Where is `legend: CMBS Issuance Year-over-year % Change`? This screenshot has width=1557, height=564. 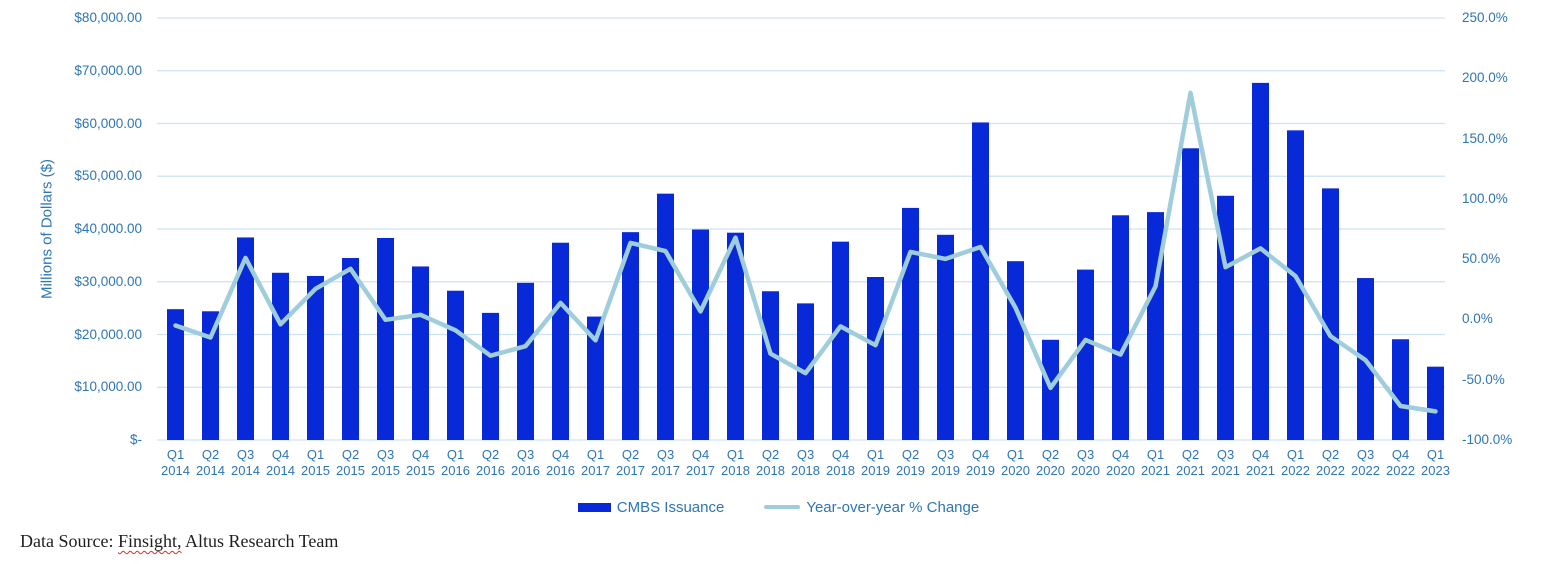
legend: CMBS Issuance Year-over-year % Change is located at coordinates (778, 507).